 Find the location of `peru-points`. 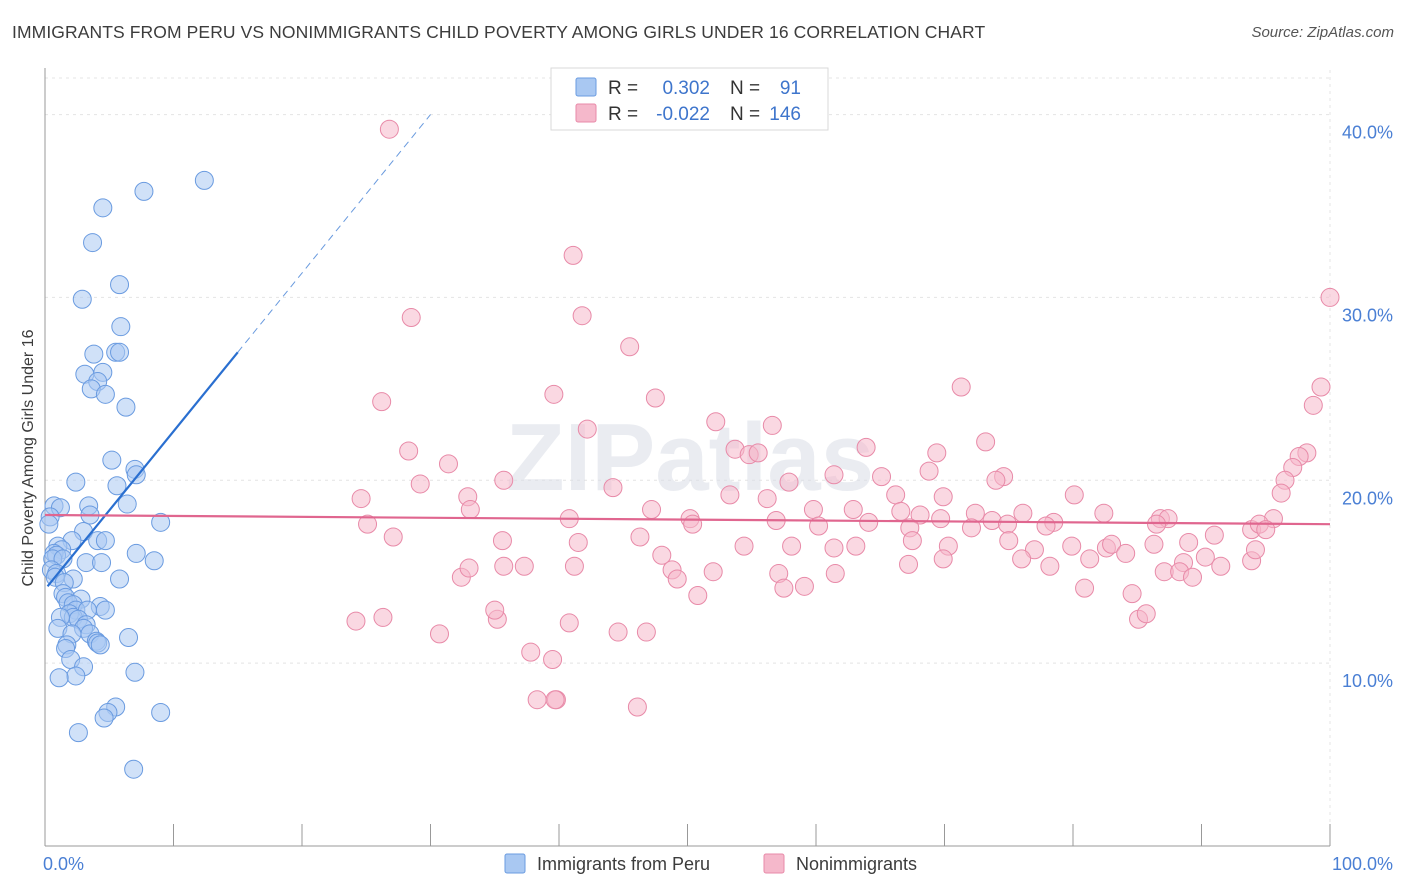

peru-points is located at coordinates (126, 474).